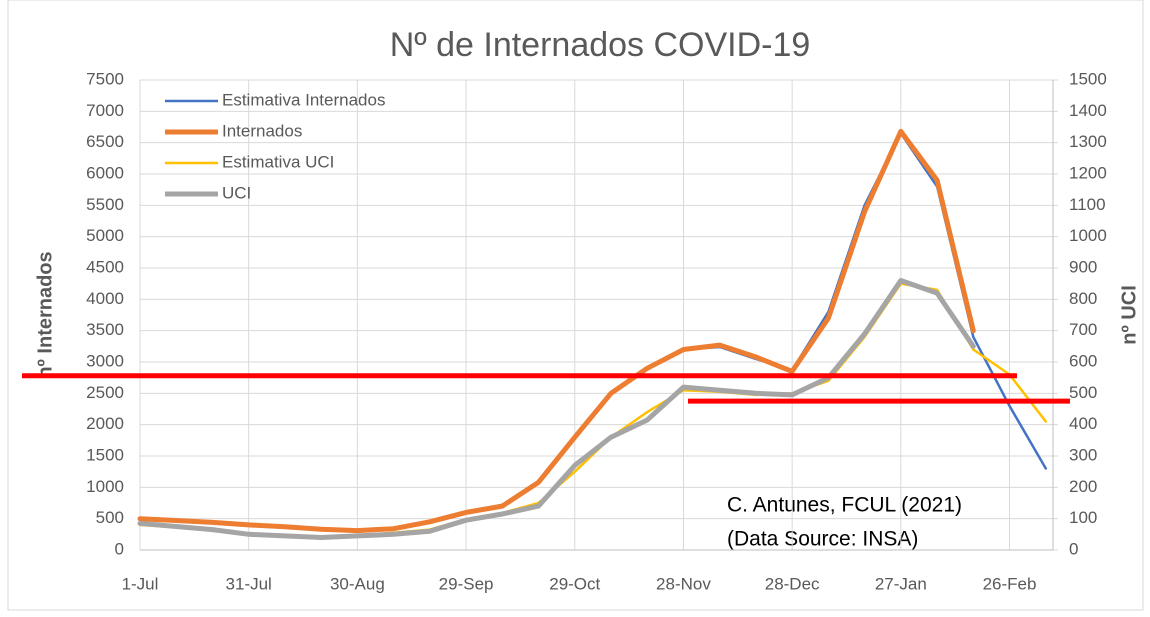  Describe the element at coordinates (1087, 204) in the screenshot. I see `y2-tick-label: 1100` at that location.